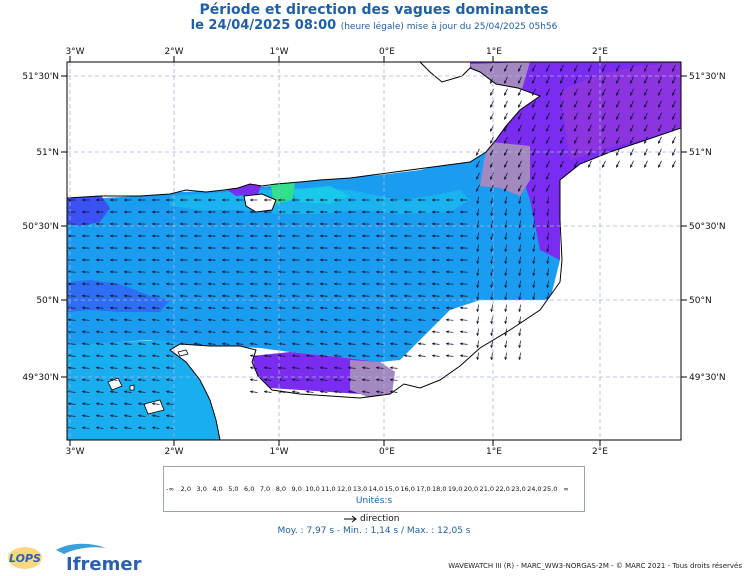 This screenshot has width=748, height=576. What do you see at coordinates (47, 301) in the screenshot?
I see `lat-label-left-50: 50°N` at bounding box center [47, 301].